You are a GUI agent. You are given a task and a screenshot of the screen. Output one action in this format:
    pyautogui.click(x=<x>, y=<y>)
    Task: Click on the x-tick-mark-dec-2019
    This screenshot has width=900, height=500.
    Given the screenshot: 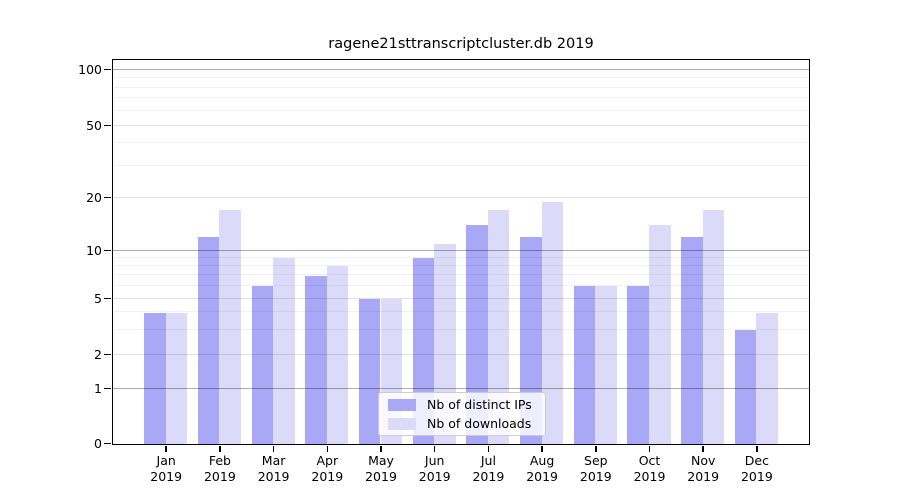 What is the action you would take?
    pyautogui.click(x=757, y=449)
    